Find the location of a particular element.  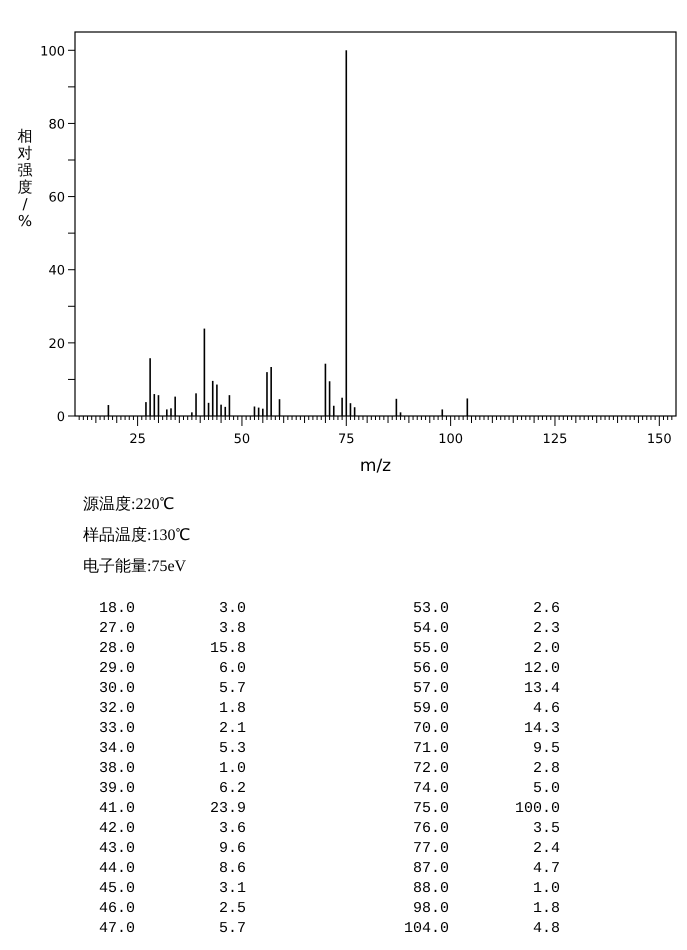

category-label: 74.0 is located at coordinates (430, 788).